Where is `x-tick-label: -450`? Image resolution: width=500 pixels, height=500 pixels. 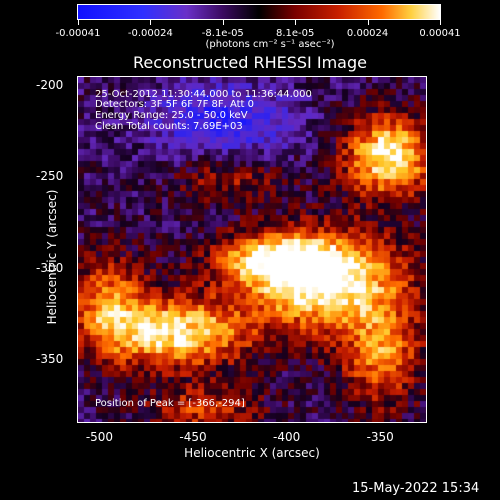 x-tick-label: -450 is located at coordinates (193, 437).